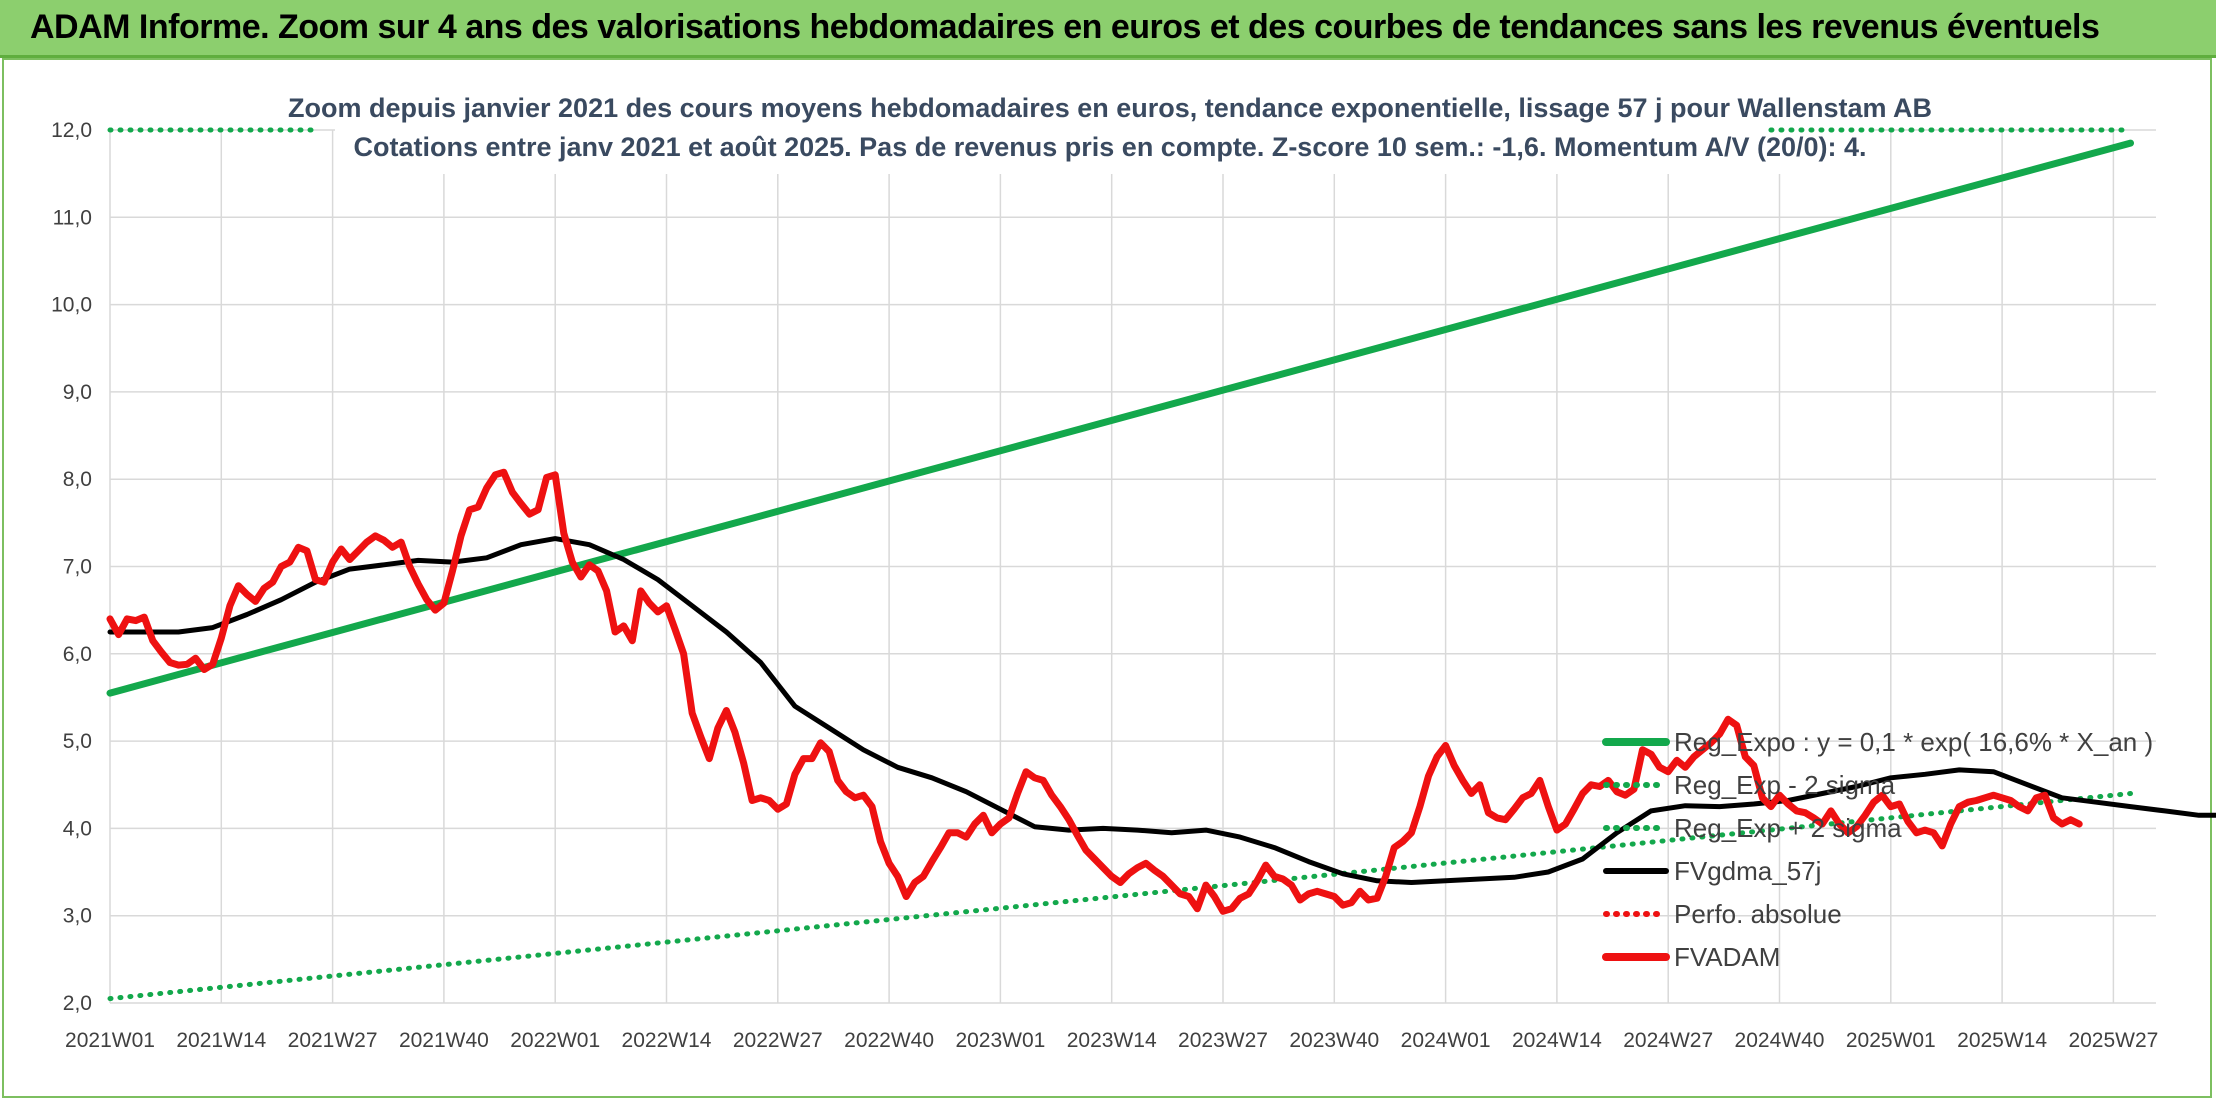 Image resolution: width=2216 pixels, height=1102 pixels. I want to click on x-tick-label: 2021W27, so click(333, 1040).